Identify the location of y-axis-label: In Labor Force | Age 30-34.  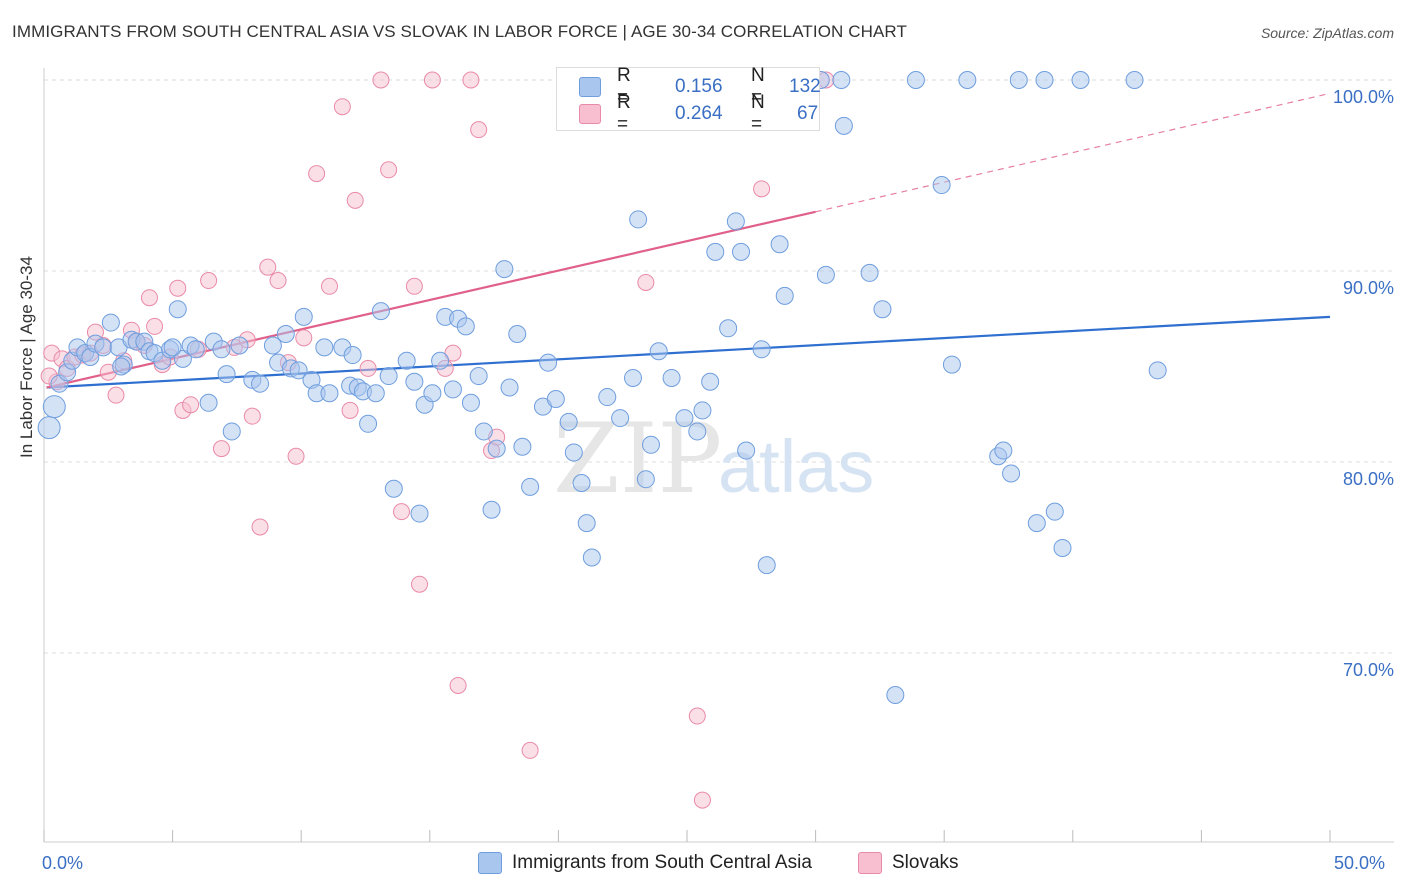
(26, 357).